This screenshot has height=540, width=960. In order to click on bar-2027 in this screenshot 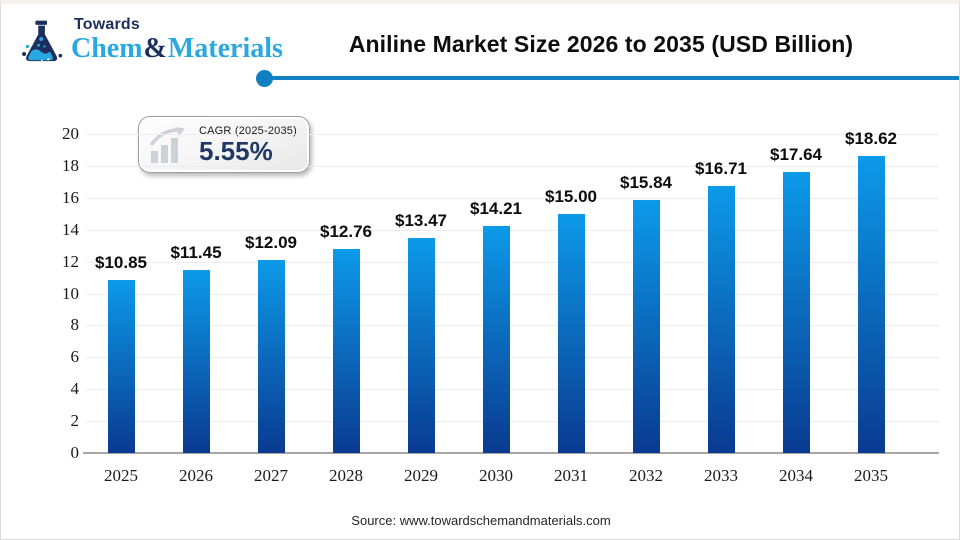, I will do `click(271, 356)`.